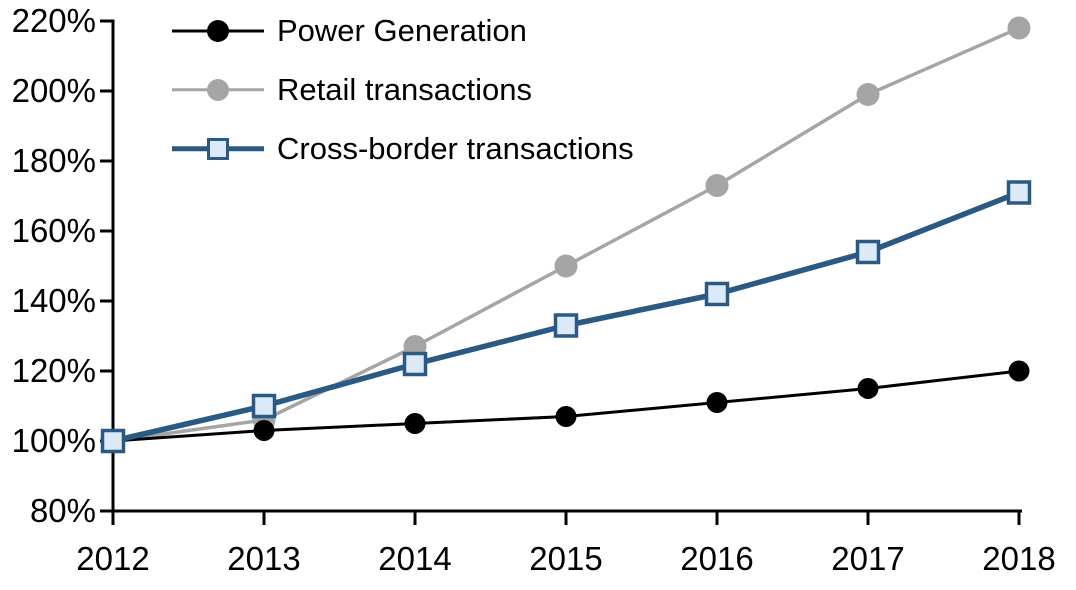 The width and height of the screenshot is (1076, 590). What do you see at coordinates (455, 148) in the screenshot?
I see `legend-label-cross-border-transactions: Cross-border transactions` at bounding box center [455, 148].